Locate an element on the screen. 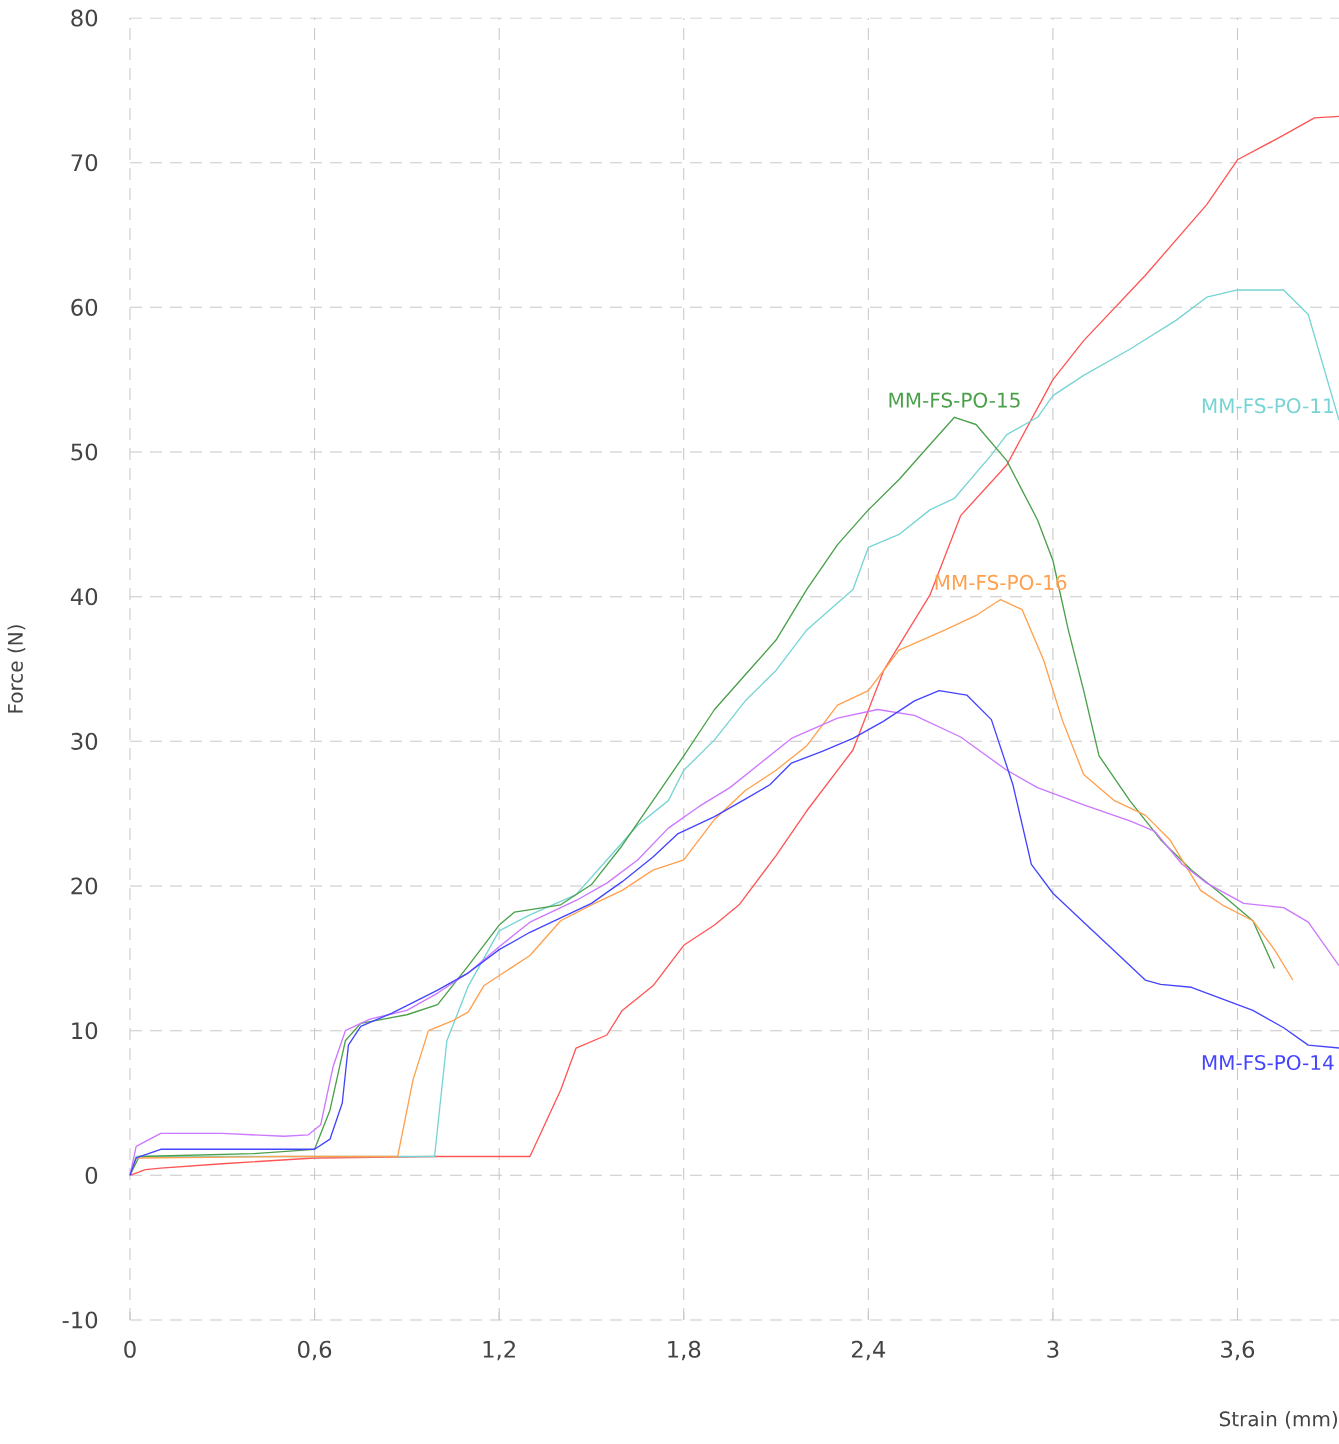 The width and height of the screenshot is (1339, 1444). y-tick-label: 30 is located at coordinates (84, 741).